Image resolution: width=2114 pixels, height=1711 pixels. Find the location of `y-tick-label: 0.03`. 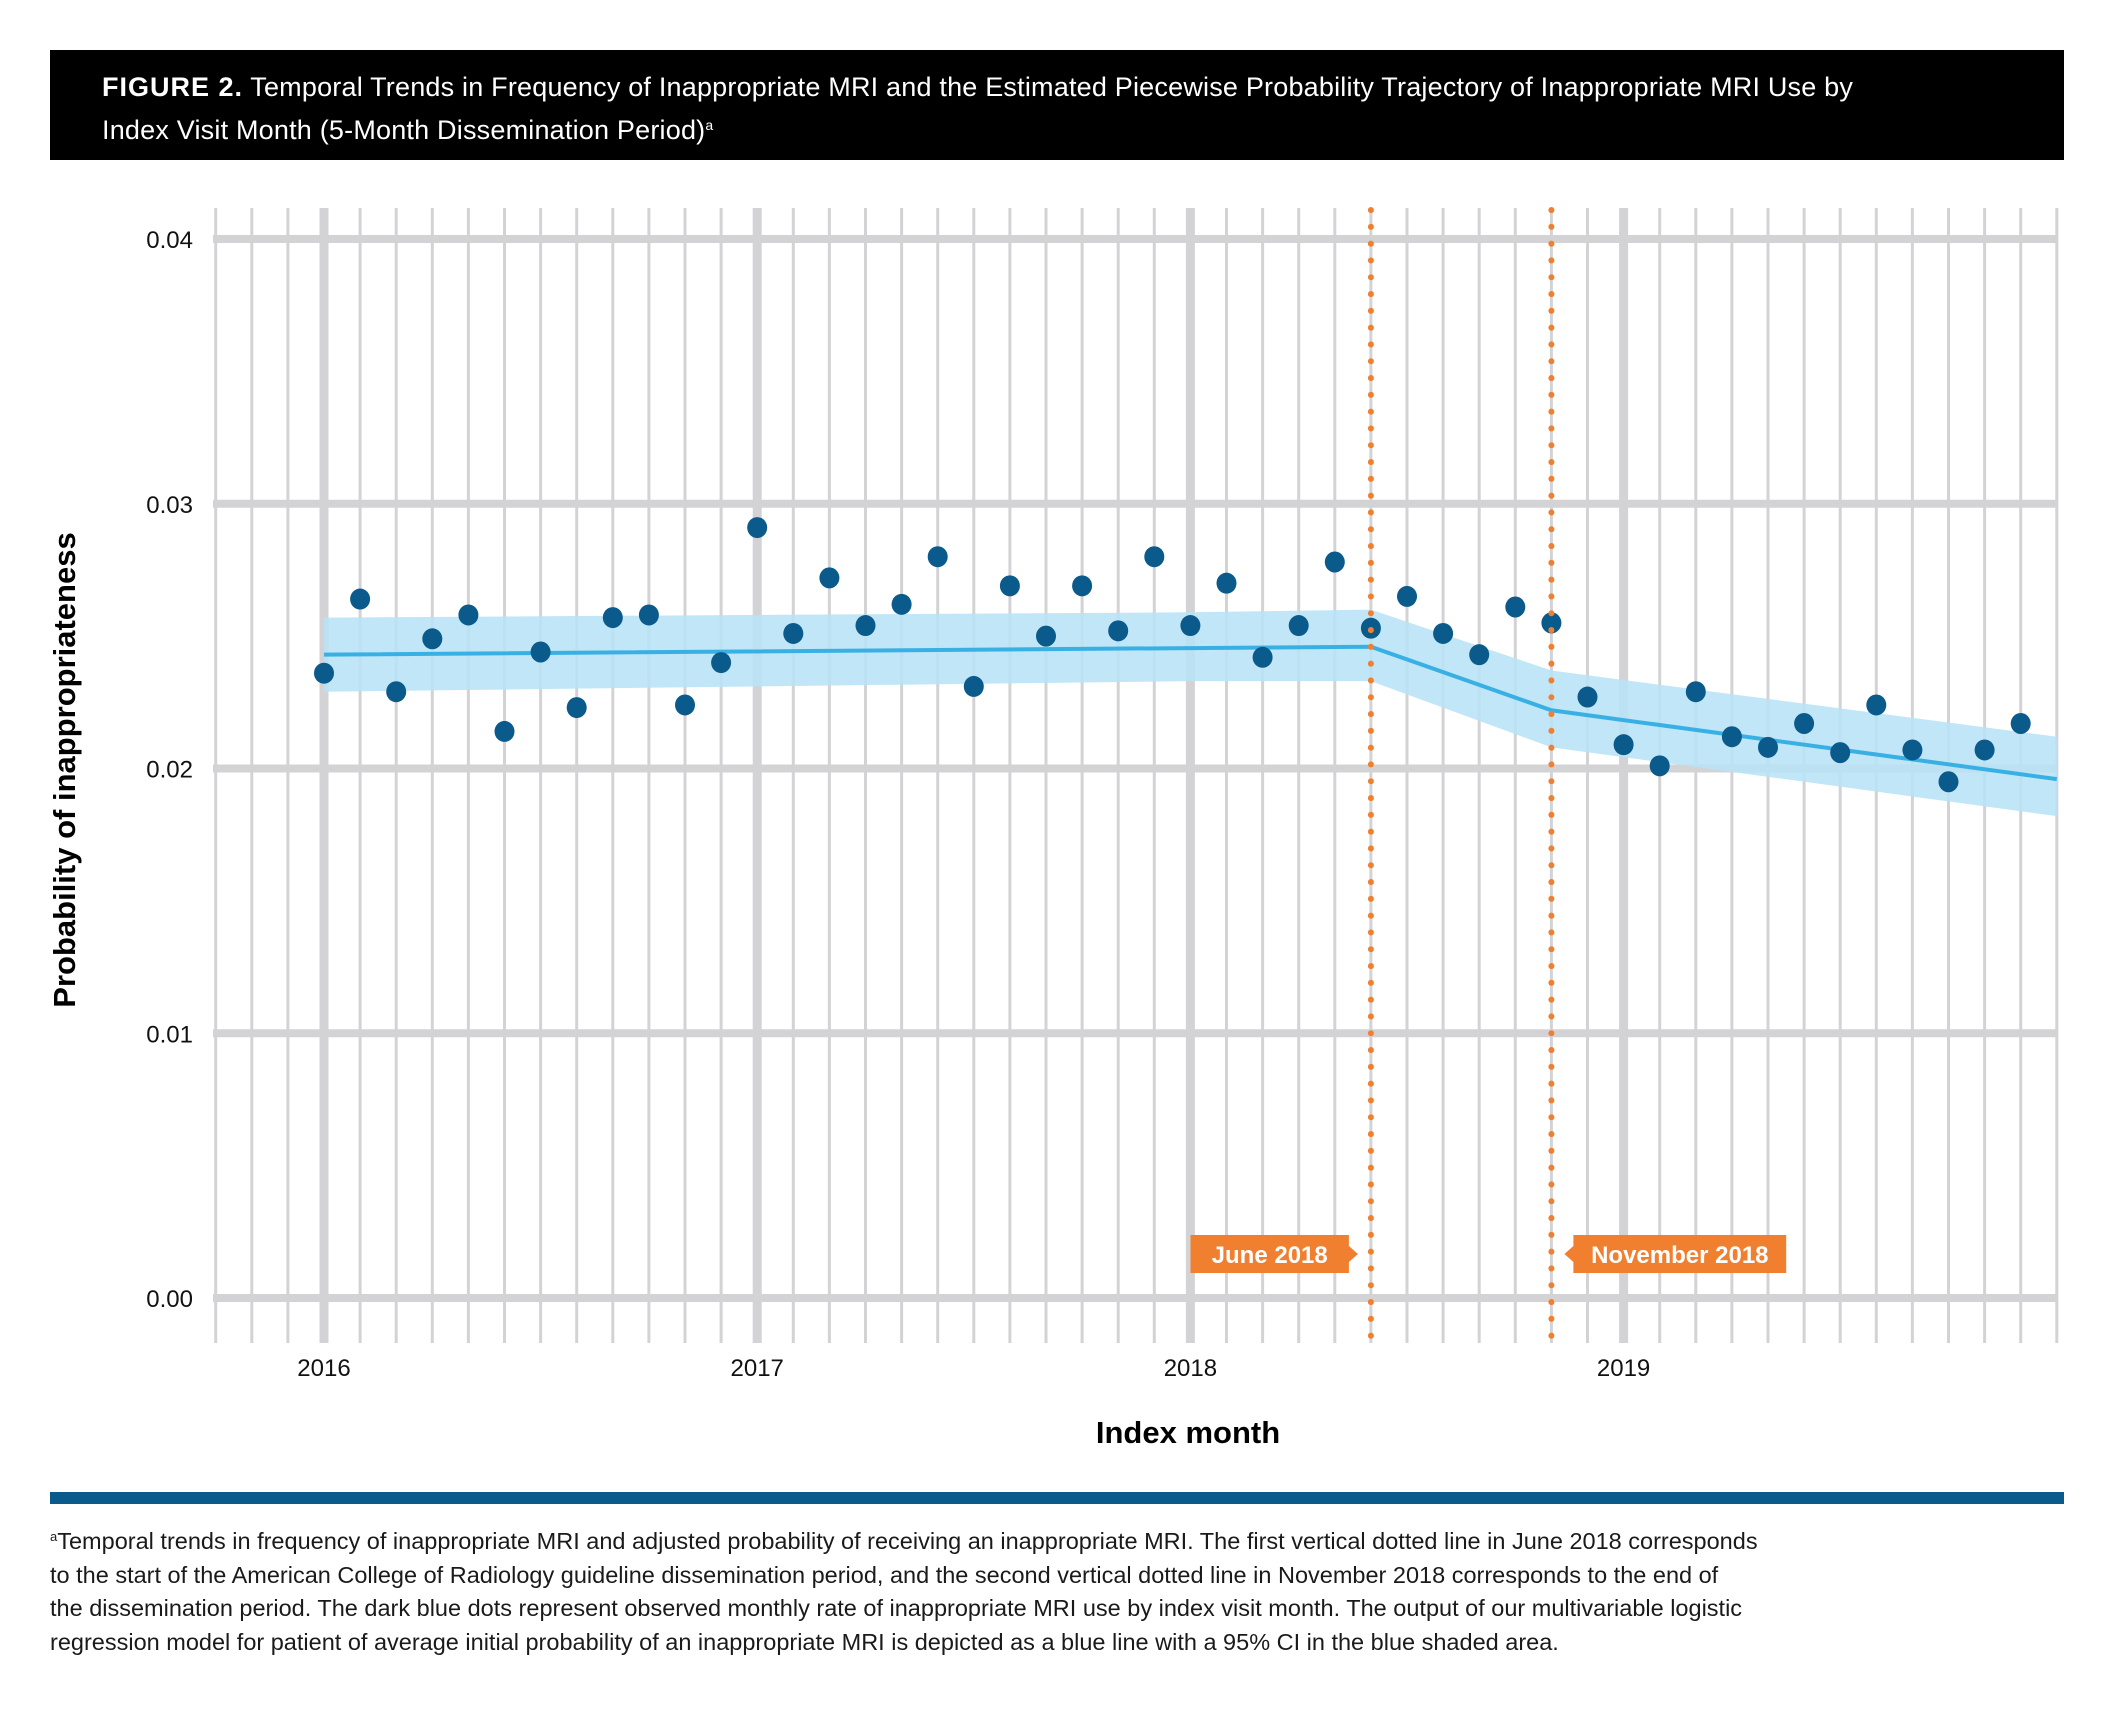

y-tick-label: 0.03 is located at coordinates (169, 505).